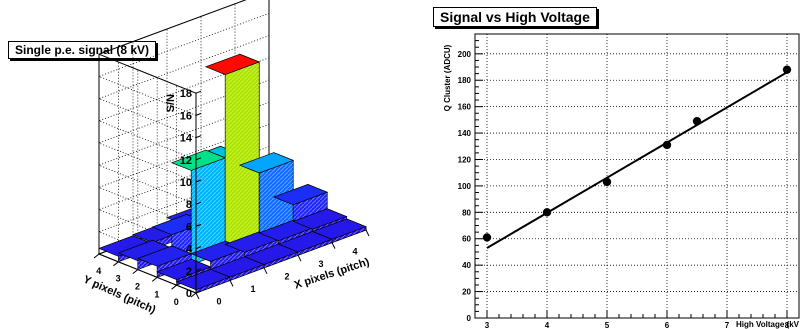 Image resolution: width=803 pixels, height=329 pixels. What do you see at coordinates (82, 50) in the screenshot?
I see `left-chart-title: Single p.e. signal (8 kV)` at bounding box center [82, 50].